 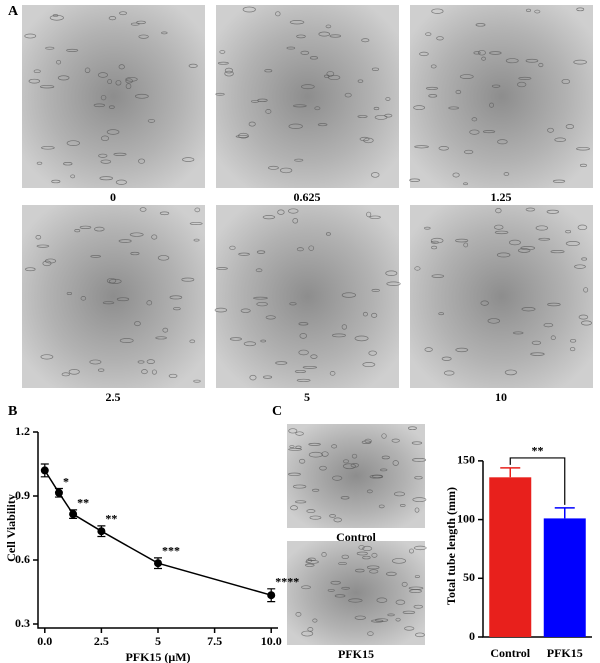 What do you see at coordinates (113, 397) in the screenshot?
I see `image-caption: 2.5` at bounding box center [113, 397].